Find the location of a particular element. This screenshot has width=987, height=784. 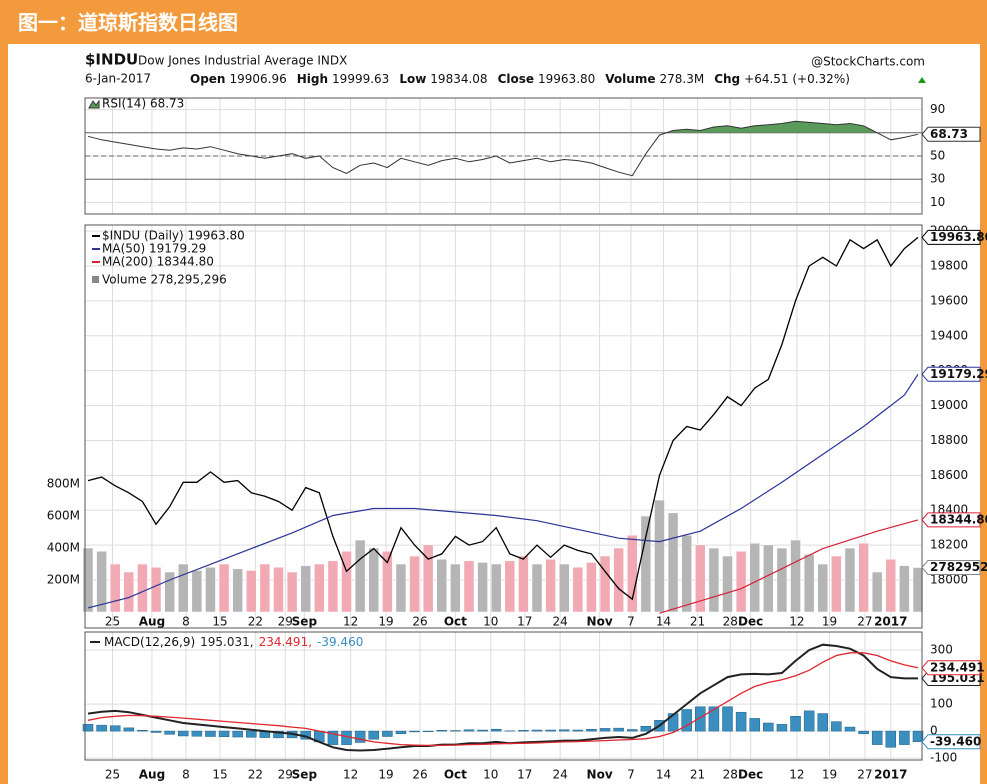

last-value-label: 18344.80 is located at coordinates (958, 519).